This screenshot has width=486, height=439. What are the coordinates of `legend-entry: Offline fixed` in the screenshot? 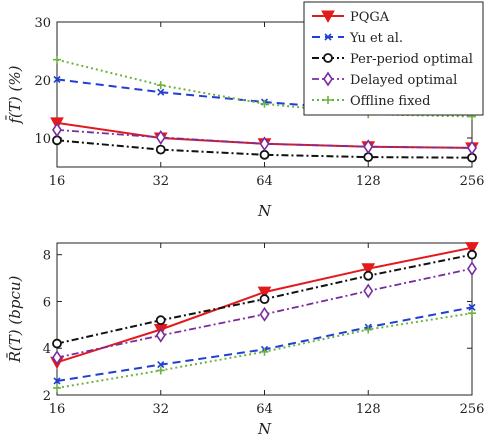 It's located at (371, 101).